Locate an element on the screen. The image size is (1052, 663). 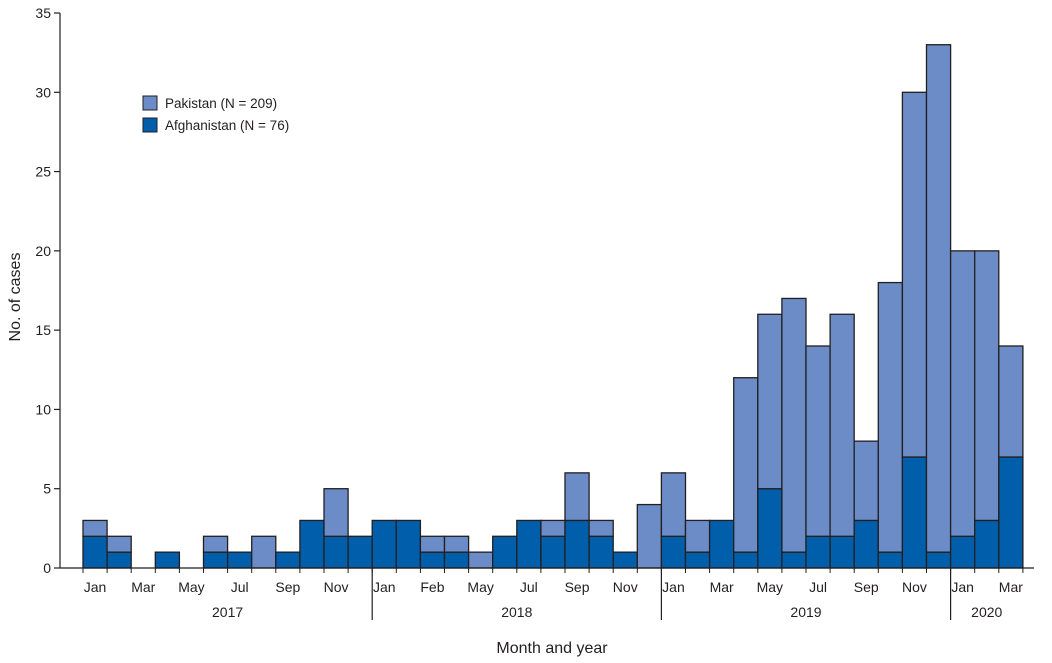
bar-2017-06-pakistan is located at coordinates (215, 544).